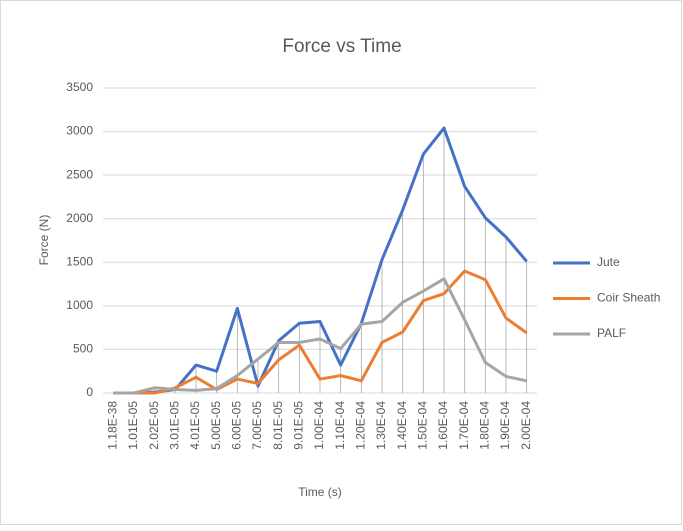 This screenshot has width=683, height=531. Describe the element at coordinates (195, 425) in the screenshot. I see `x-tick-label: 4.01E-05` at that location.